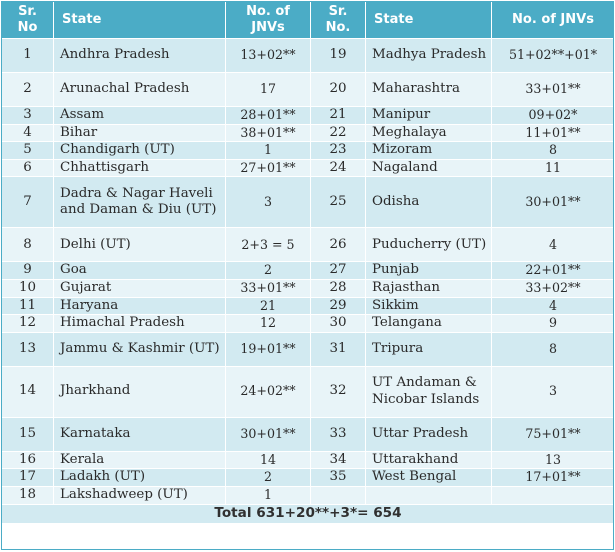 The width and height of the screenshot is (615, 552). What do you see at coordinates (268, 391) in the screenshot?
I see `row-jnv-count: 24+02**` at bounding box center [268, 391].